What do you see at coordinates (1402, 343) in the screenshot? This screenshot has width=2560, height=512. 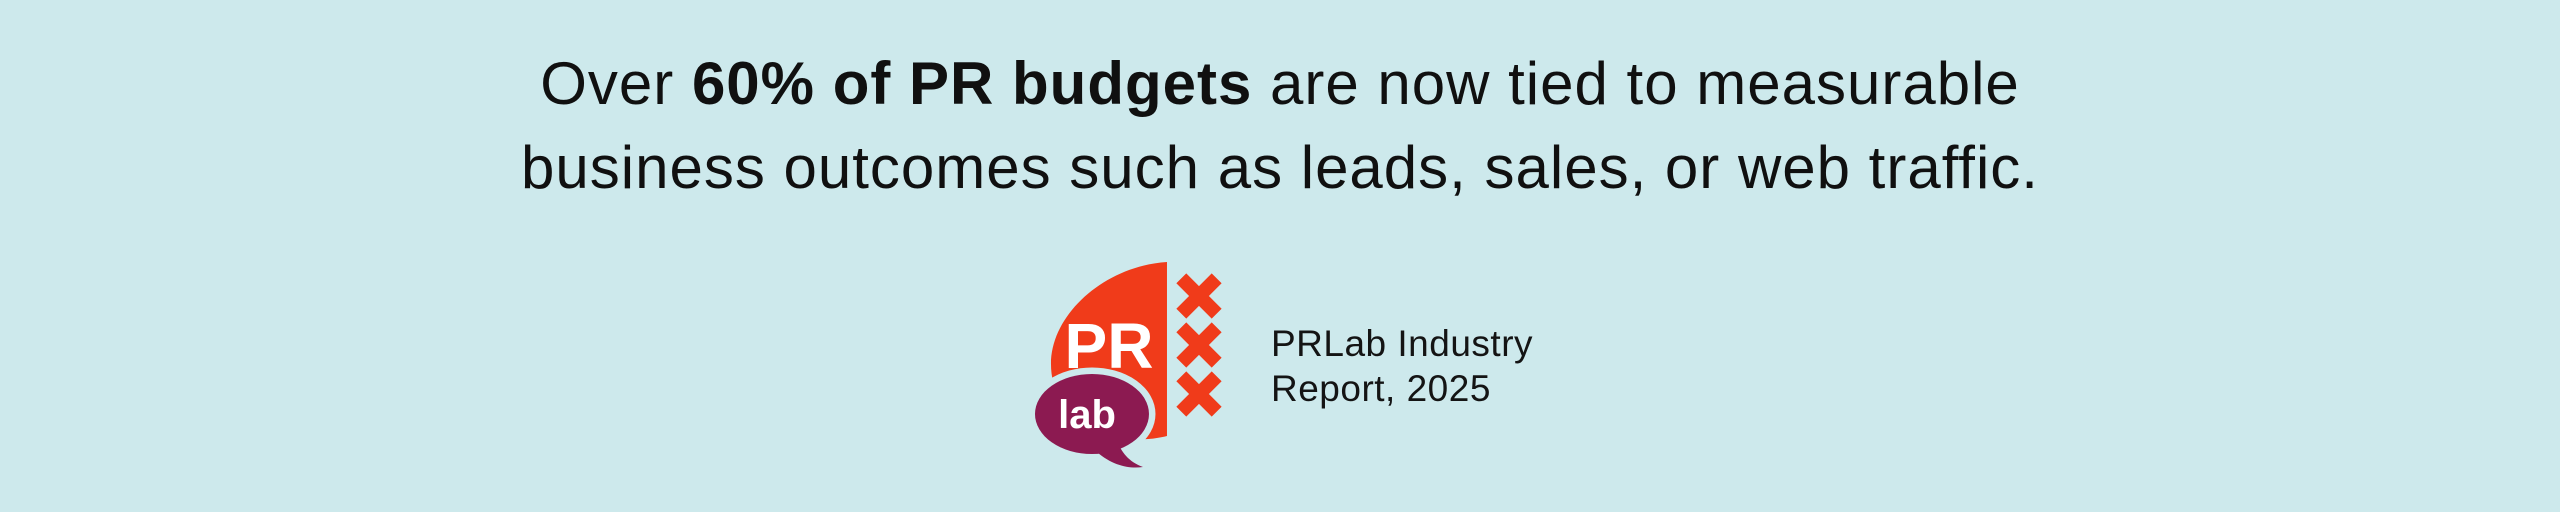 I see `source-line-1: PRLab Industry` at bounding box center [1402, 343].